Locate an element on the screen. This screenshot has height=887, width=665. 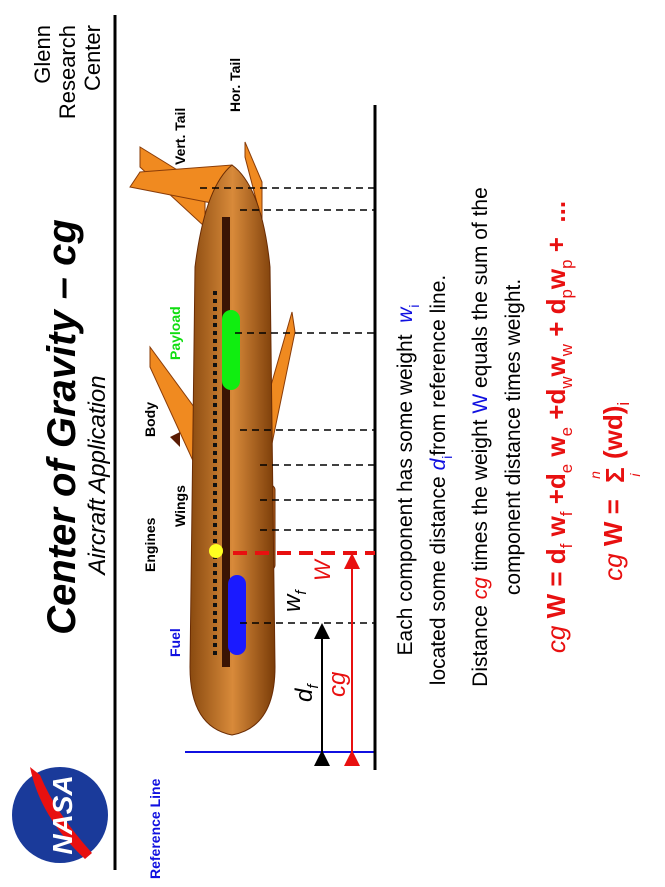
logo-text: NASA is located at coordinates (62, 814).